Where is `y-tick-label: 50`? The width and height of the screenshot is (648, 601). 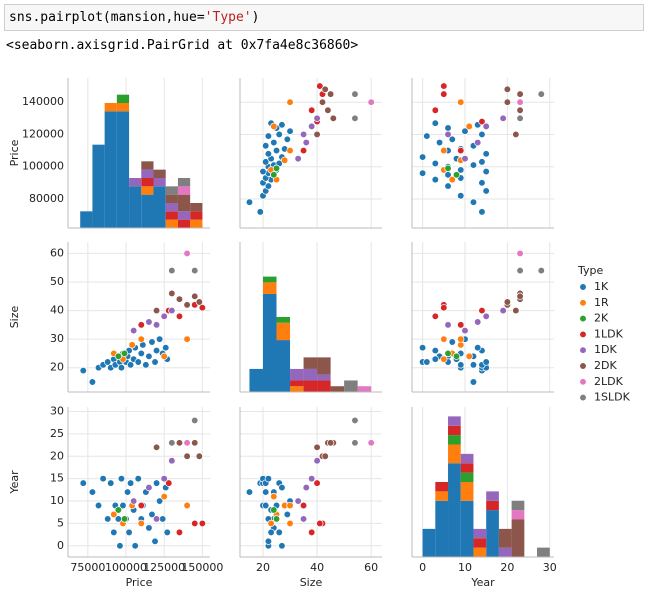
y-tick-label: 50 is located at coordinates (57, 281).